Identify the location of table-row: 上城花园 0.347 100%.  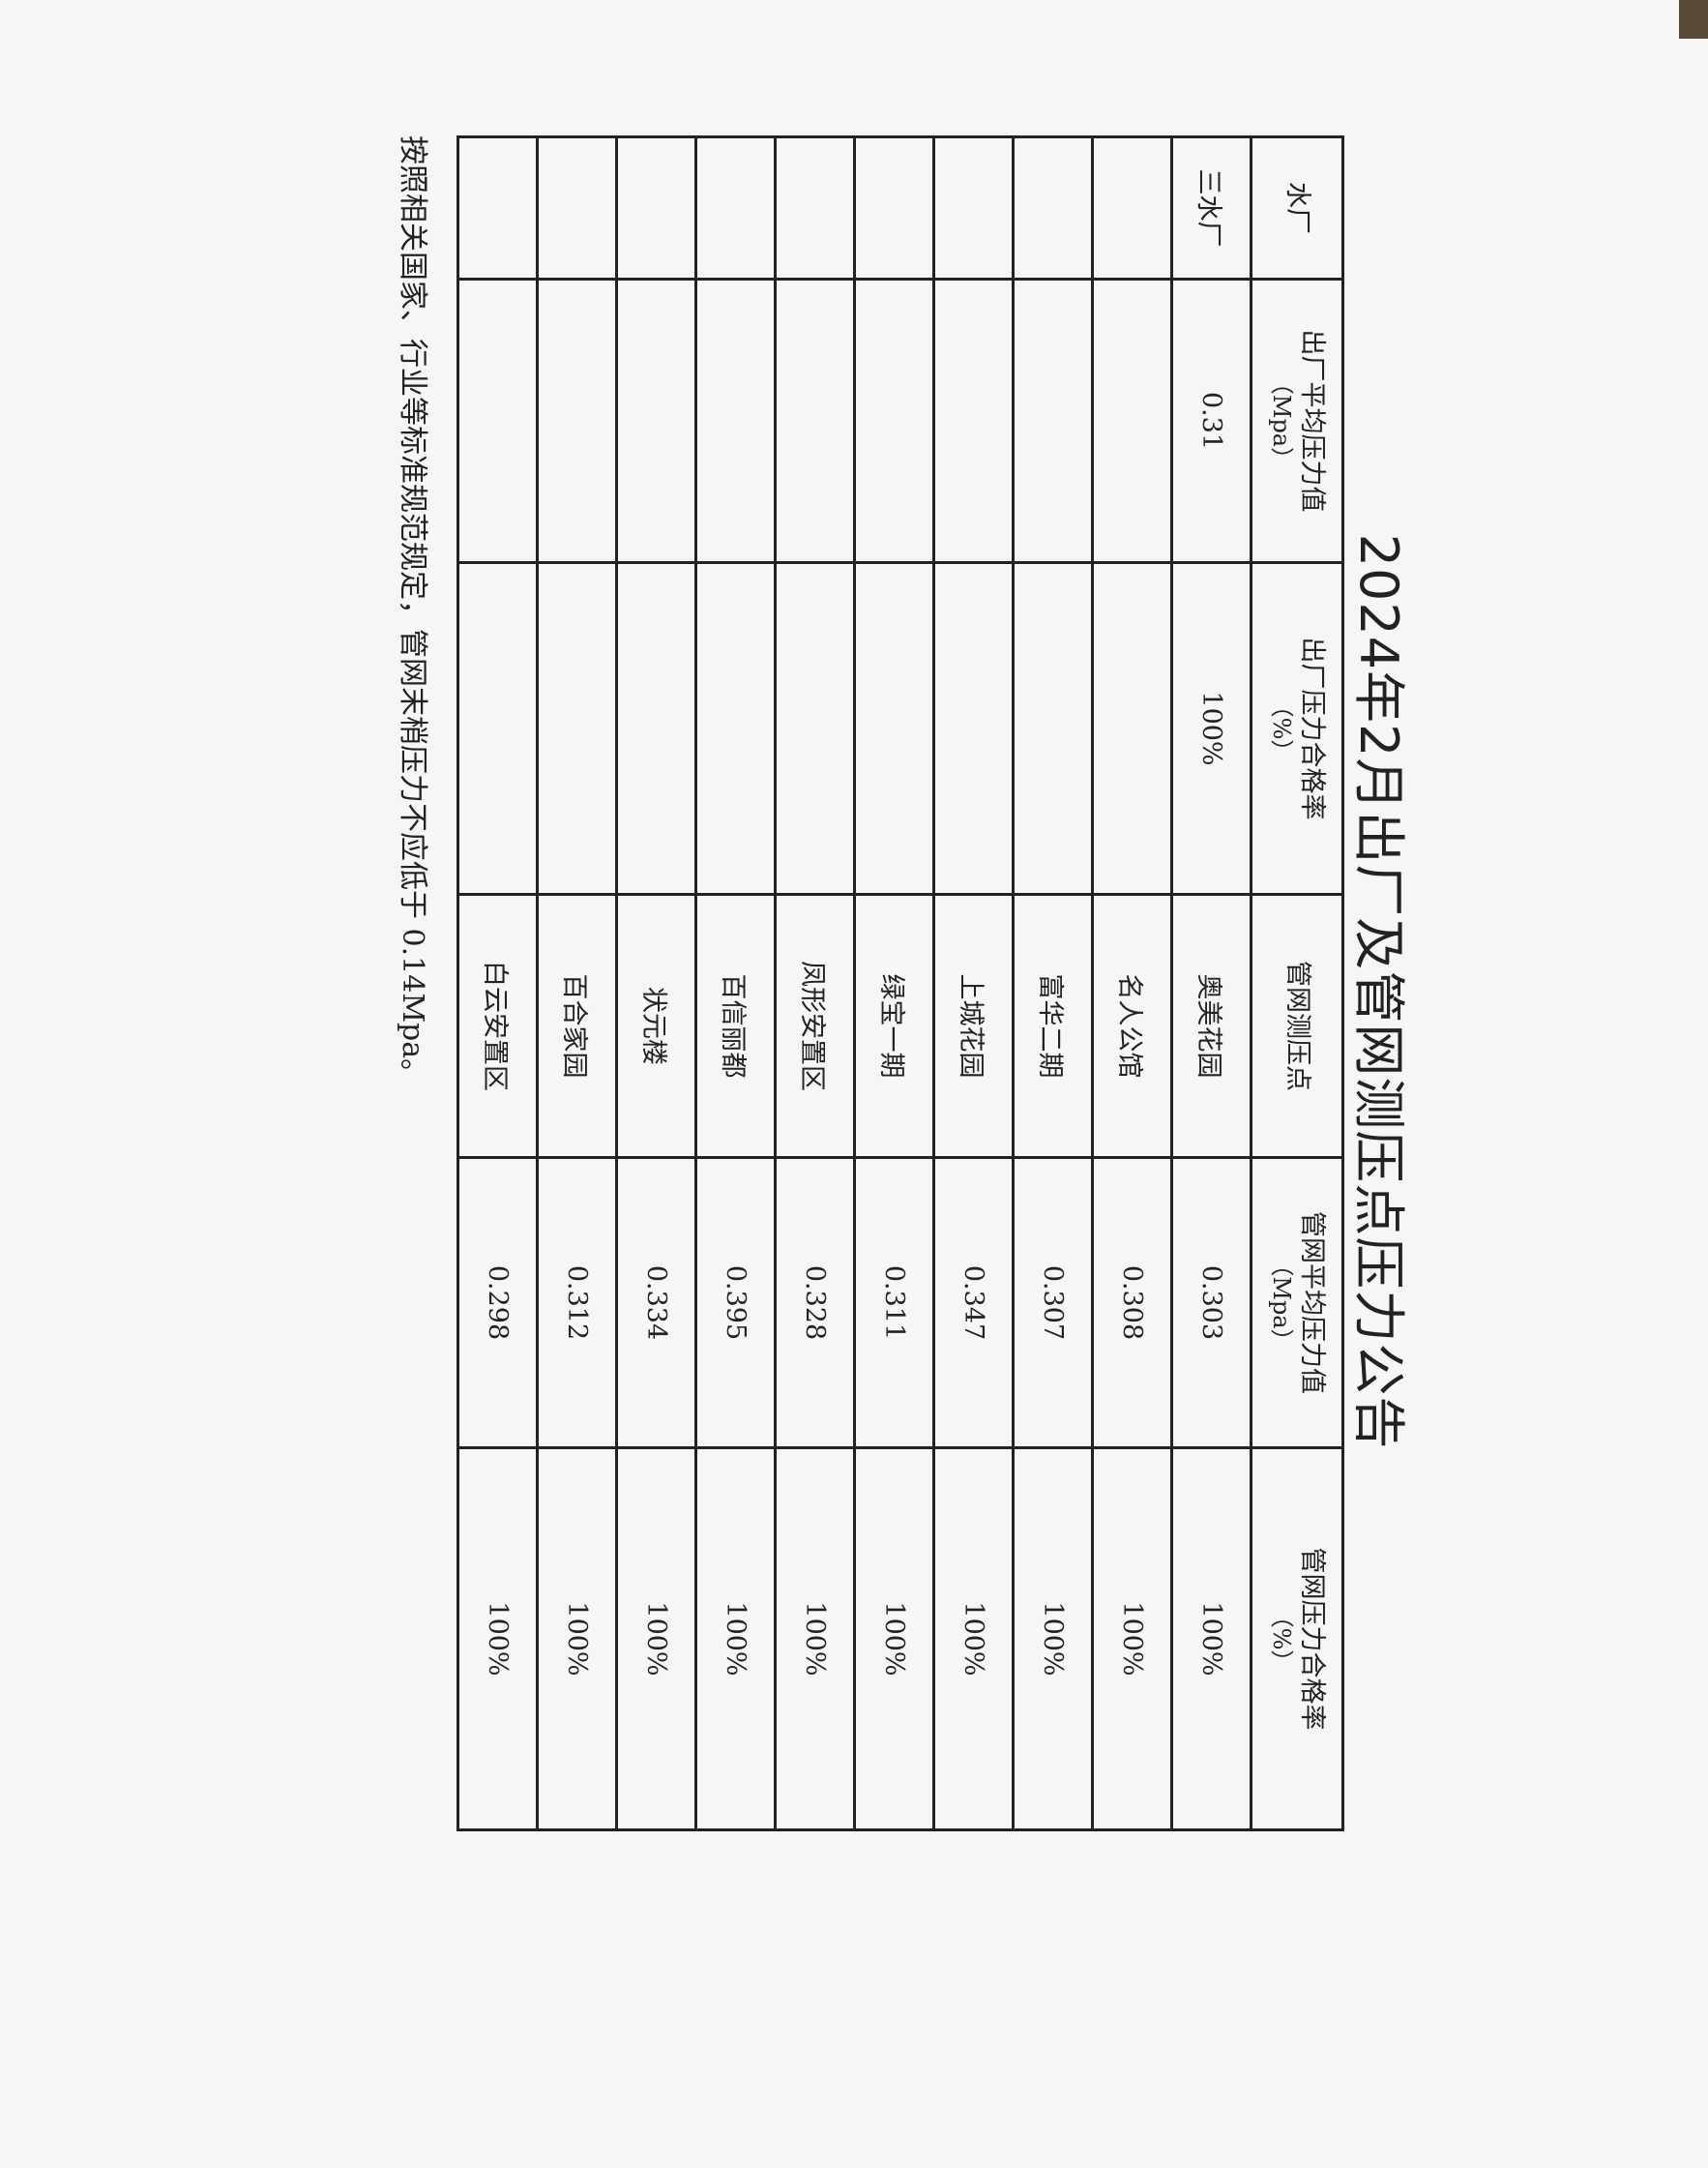
(973, 983).